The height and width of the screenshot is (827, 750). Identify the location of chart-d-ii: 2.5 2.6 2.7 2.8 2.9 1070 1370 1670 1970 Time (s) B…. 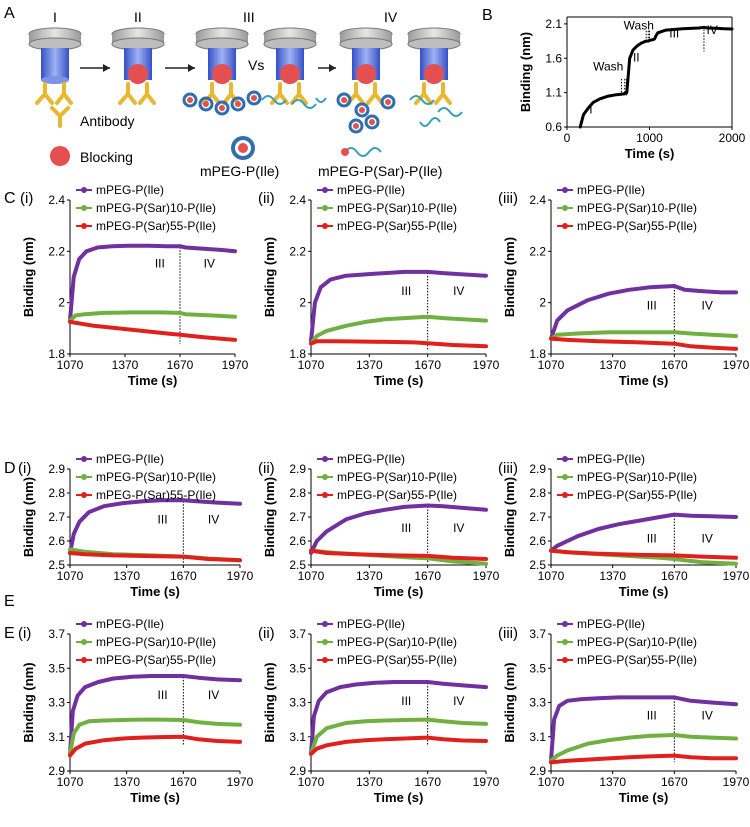
(381, 525).